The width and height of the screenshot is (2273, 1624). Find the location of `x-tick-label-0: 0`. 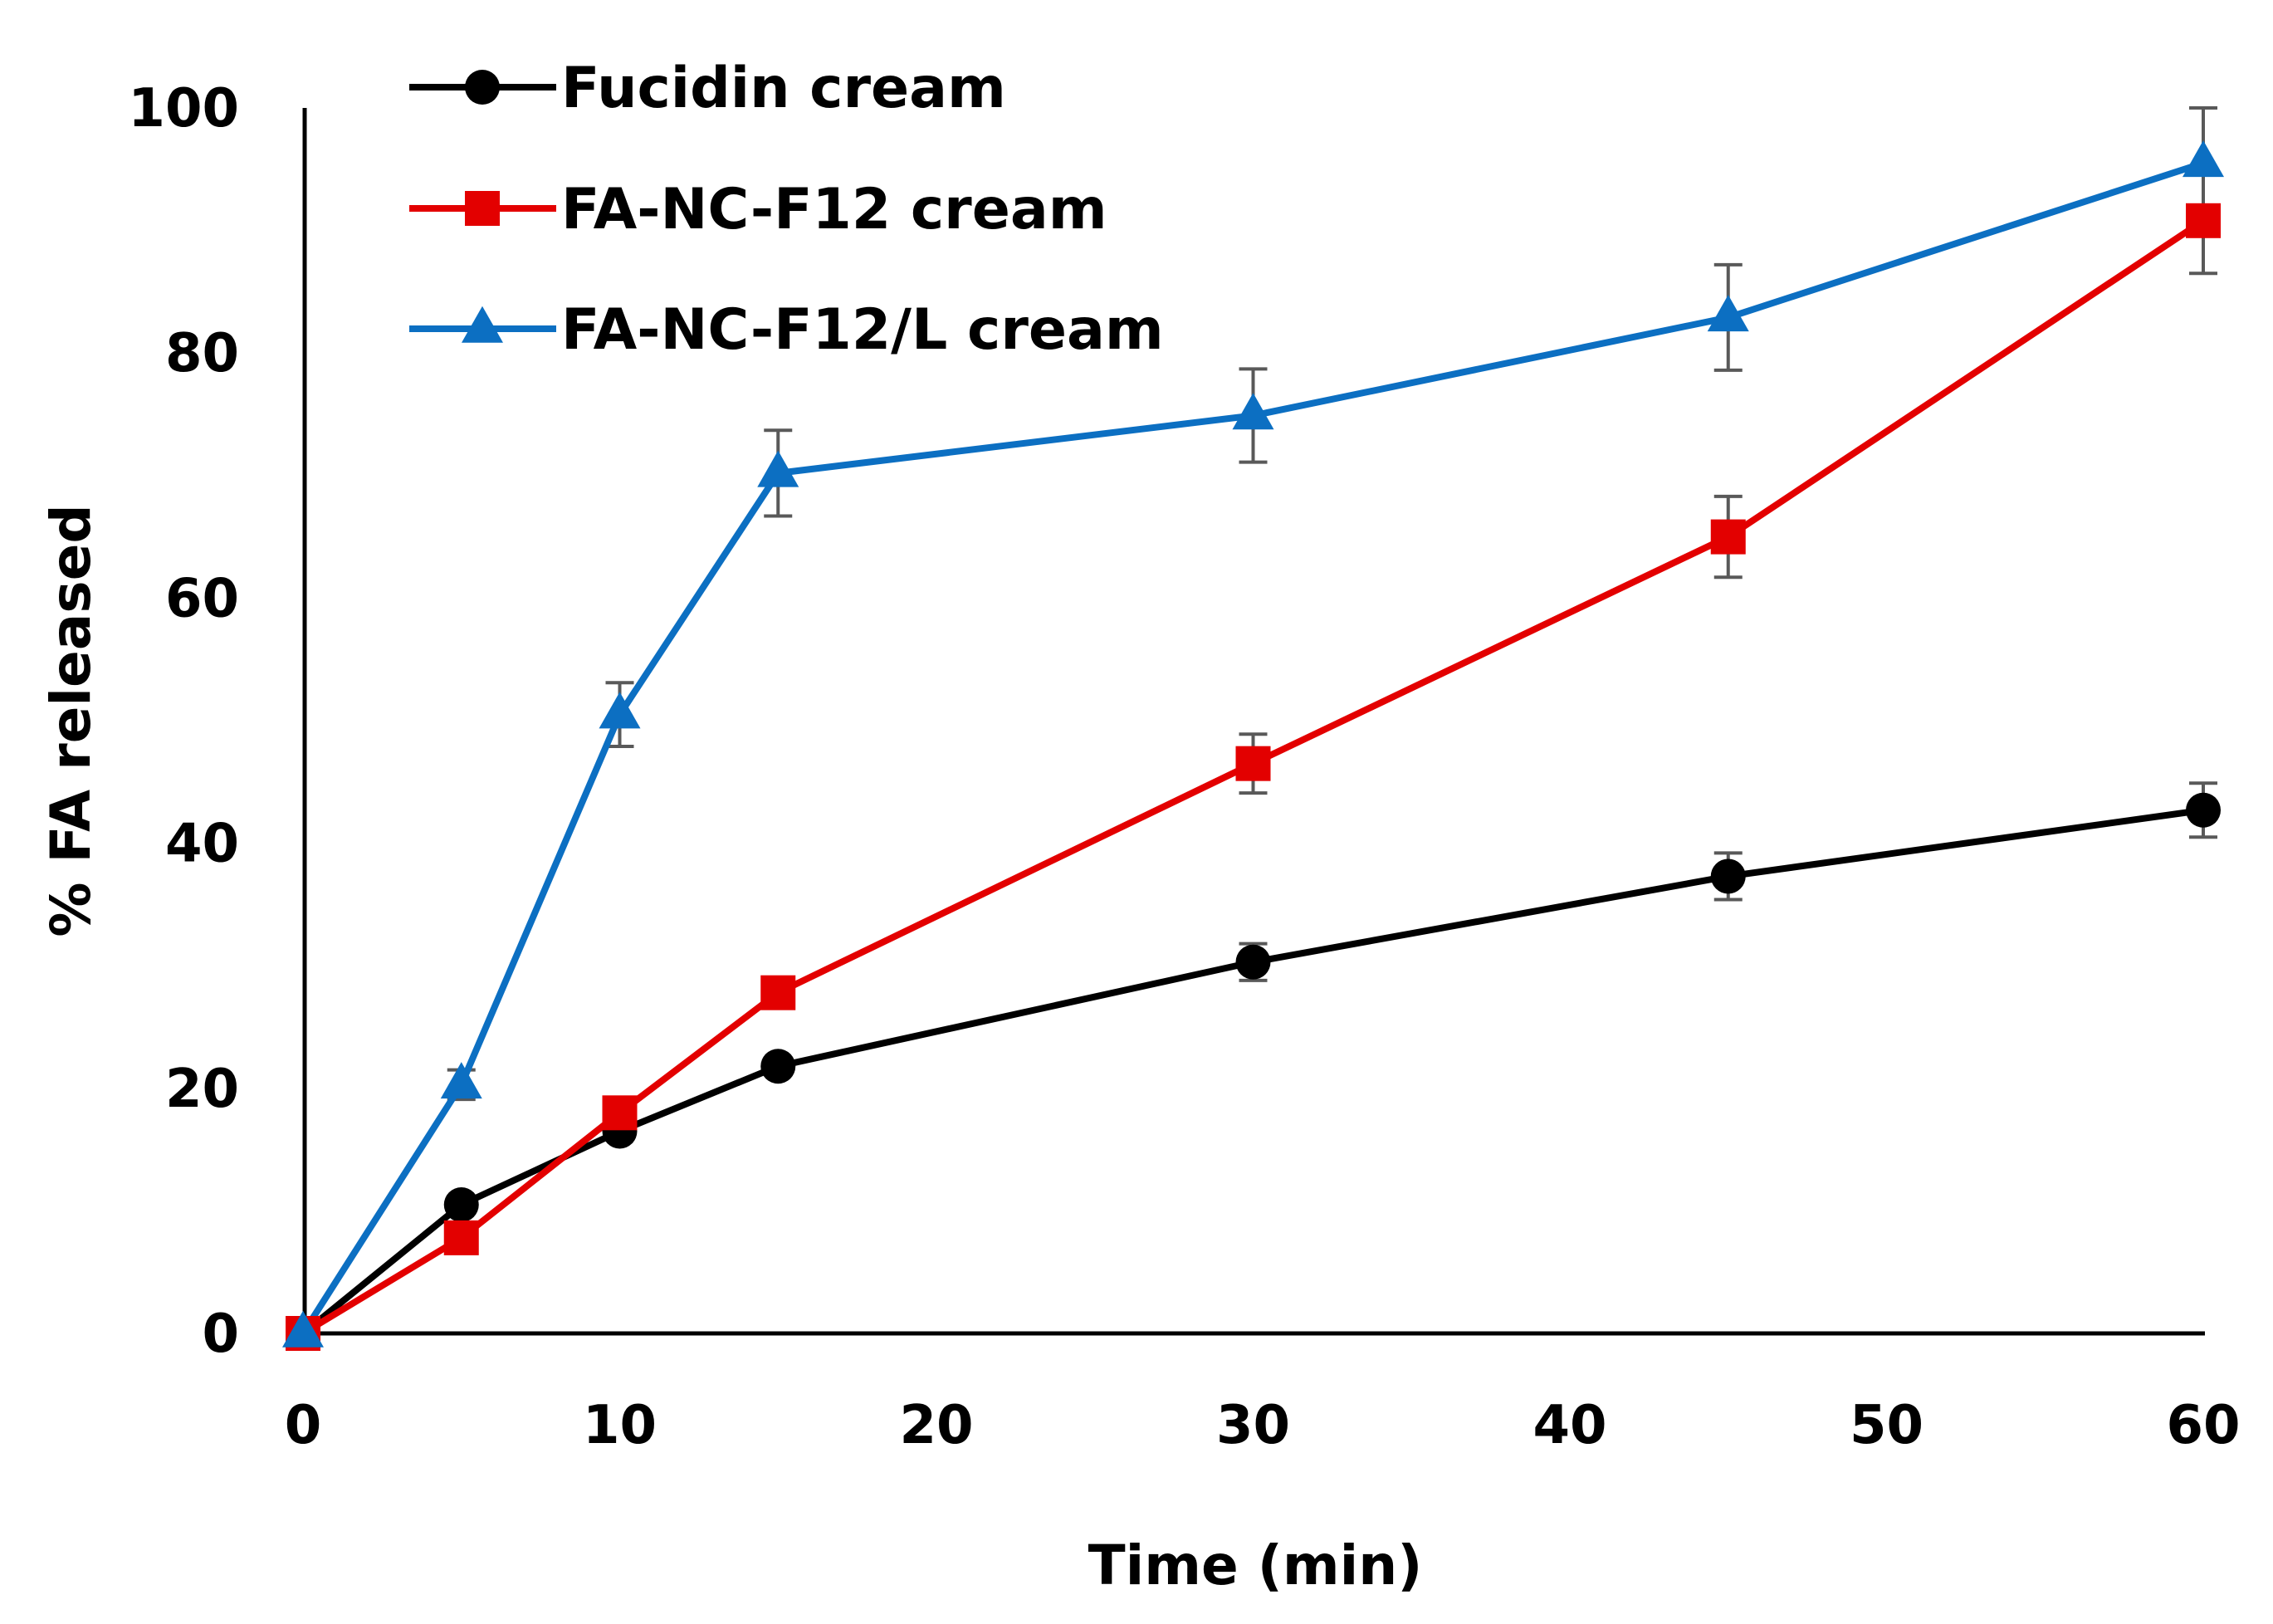

x-tick-label-0: 0 is located at coordinates (304, 1425).